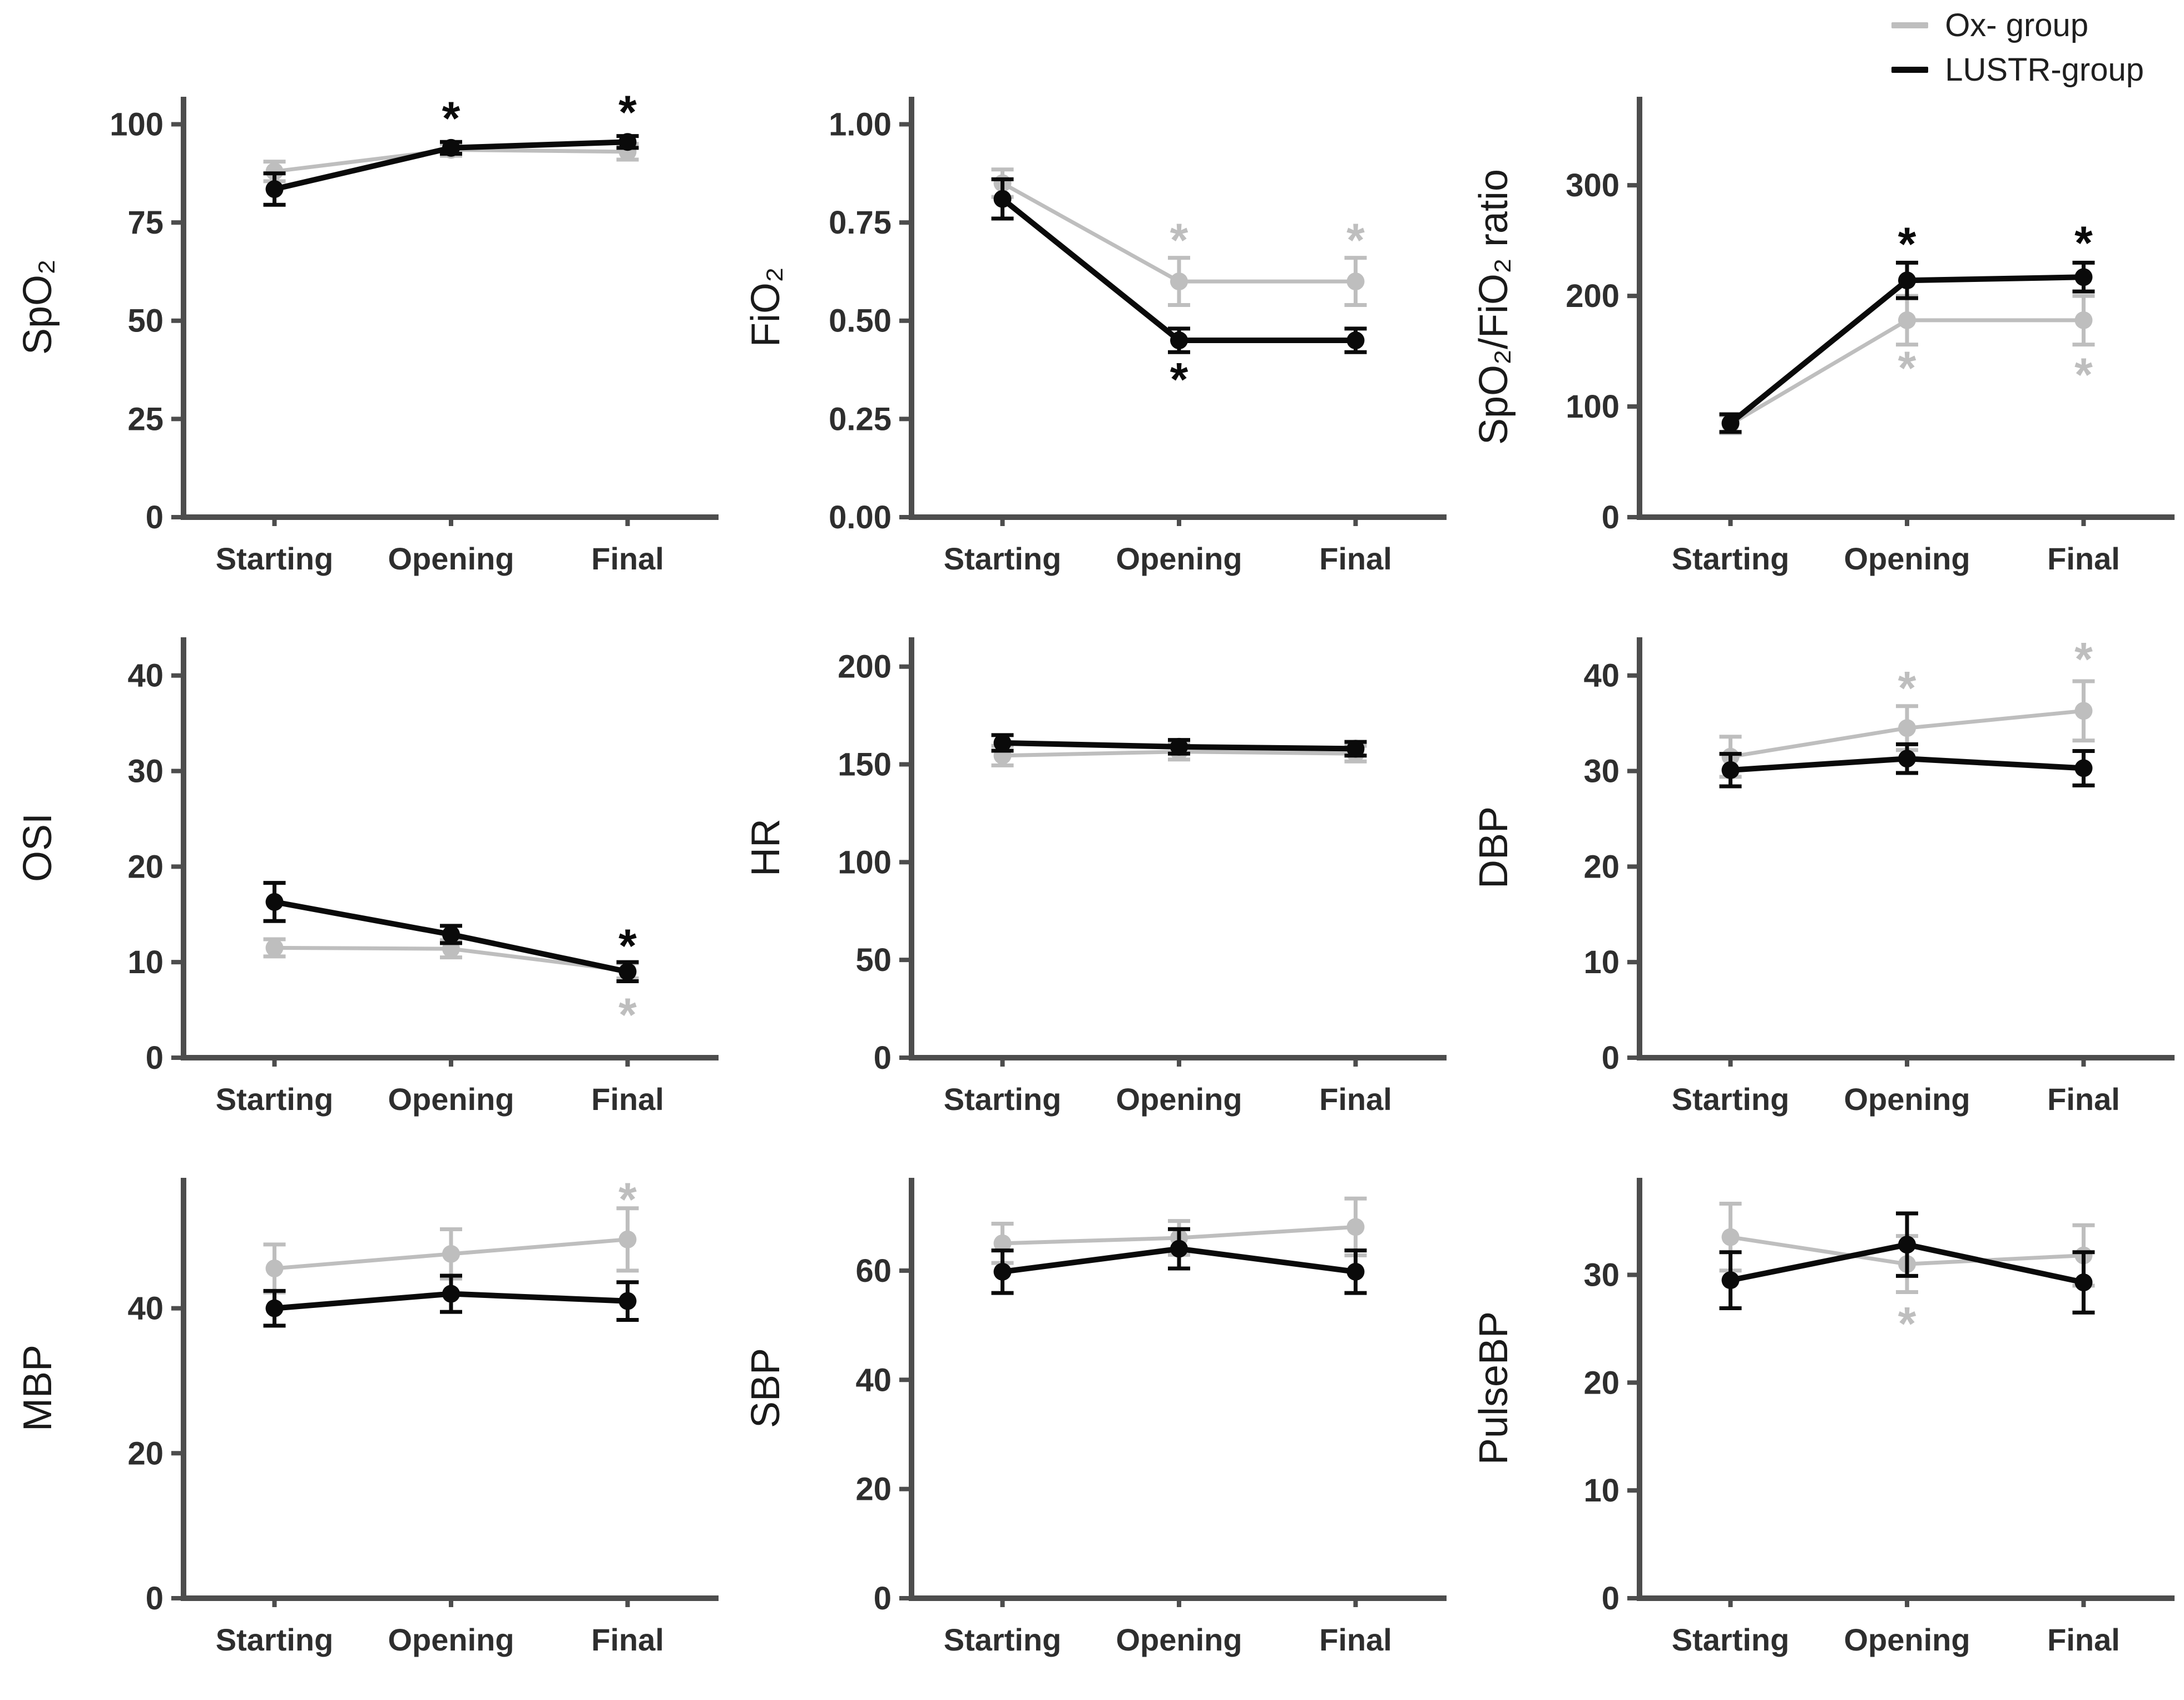 This screenshot has height=1700, width=2184. What do you see at coordinates (1910, 26) in the screenshot?
I see `ox-group-line-swatch` at bounding box center [1910, 26].